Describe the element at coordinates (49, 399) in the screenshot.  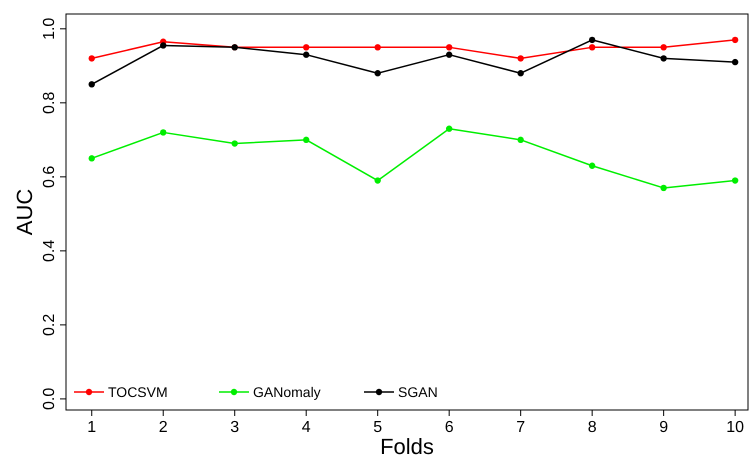
I see `y-tick-label: 0.0` at that location.